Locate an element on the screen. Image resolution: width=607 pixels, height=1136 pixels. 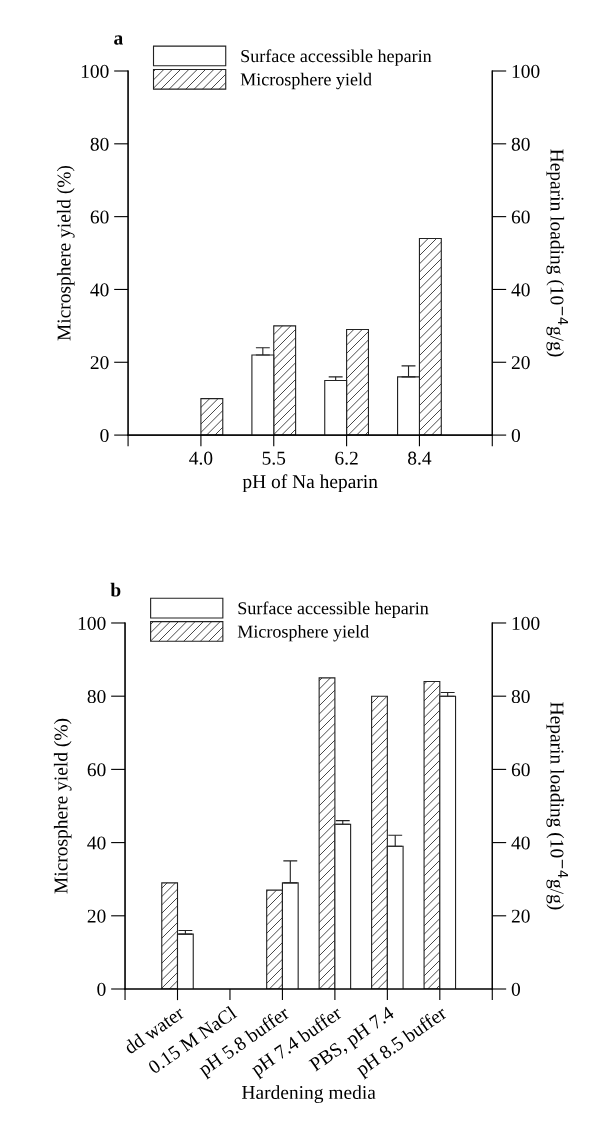
x-tick-label: 6.2 is located at coordinates (346, 458).